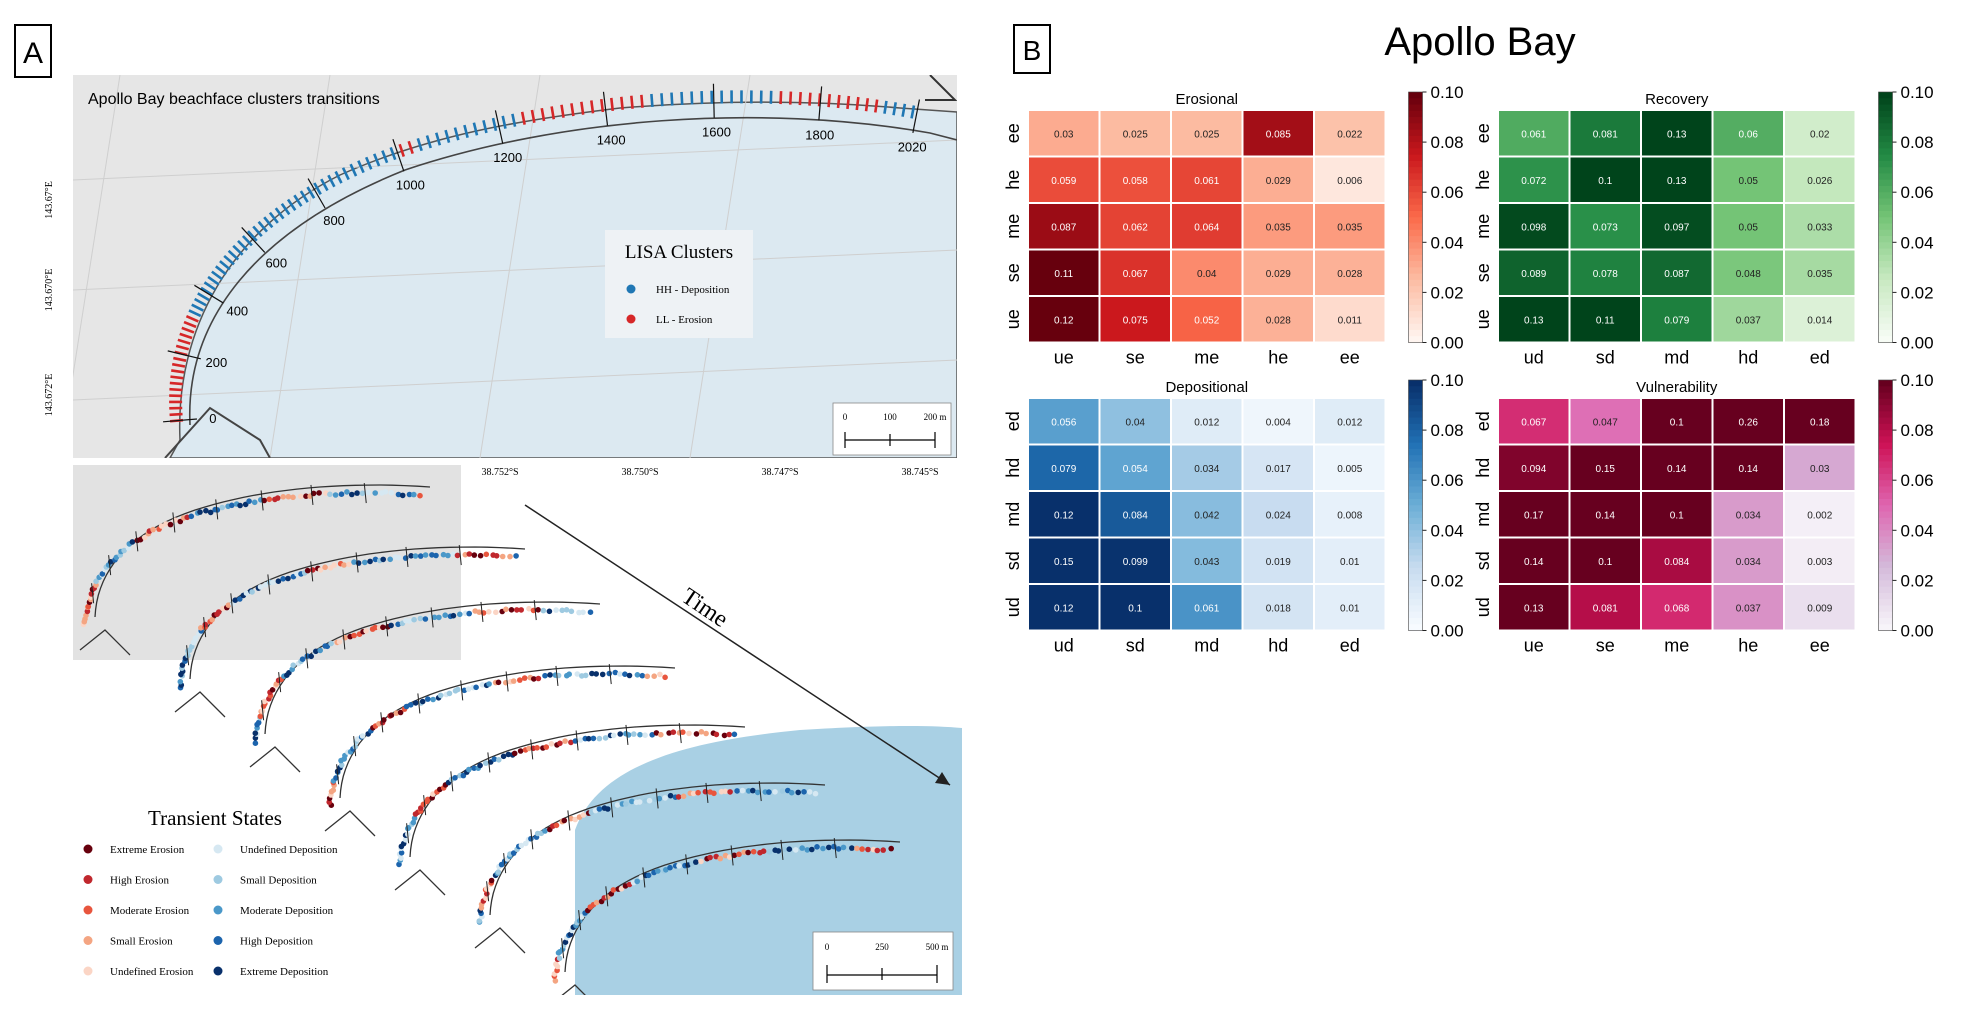 The height and width of the screenshot is (1021, 1978). Describe the element at coordinates (1349, 181) in the screenshot. I see `cell-value: 0.006` at that location.